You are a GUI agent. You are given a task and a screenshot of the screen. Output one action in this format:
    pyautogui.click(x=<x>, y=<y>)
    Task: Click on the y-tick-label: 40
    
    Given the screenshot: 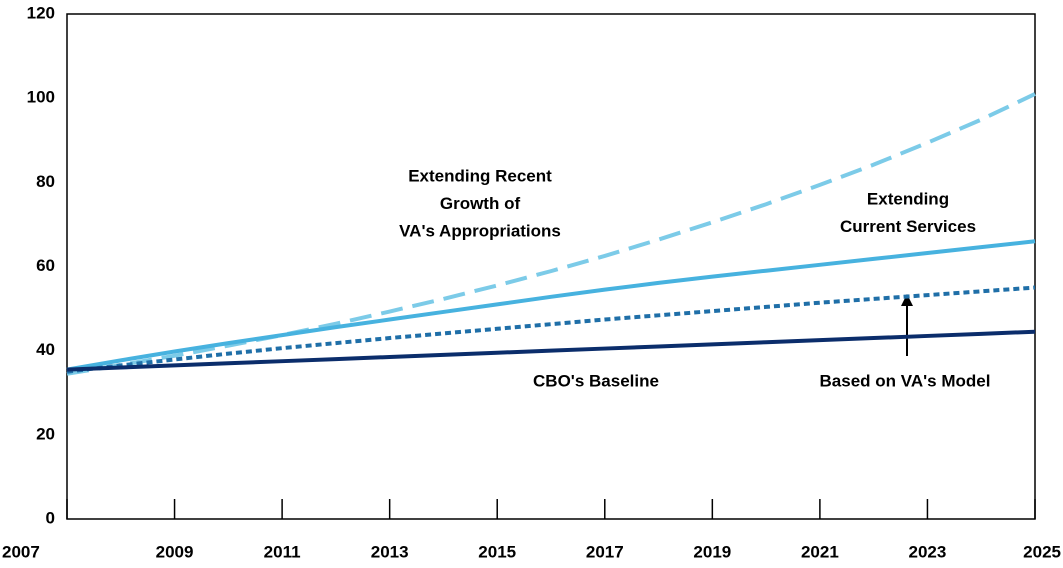 What is the action you would take?
    pyautogui.click(x=45, y=349)
    